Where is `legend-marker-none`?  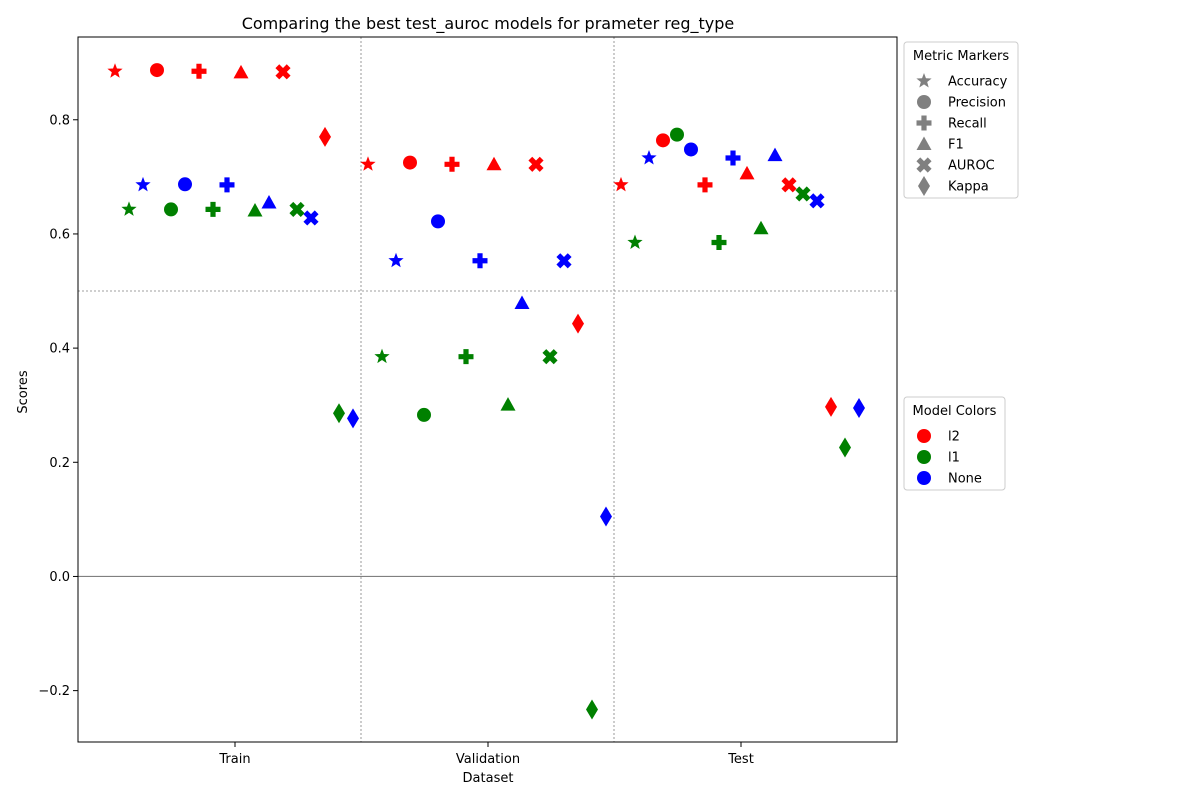
legend-marker-none is located at coordinates (924, 478).